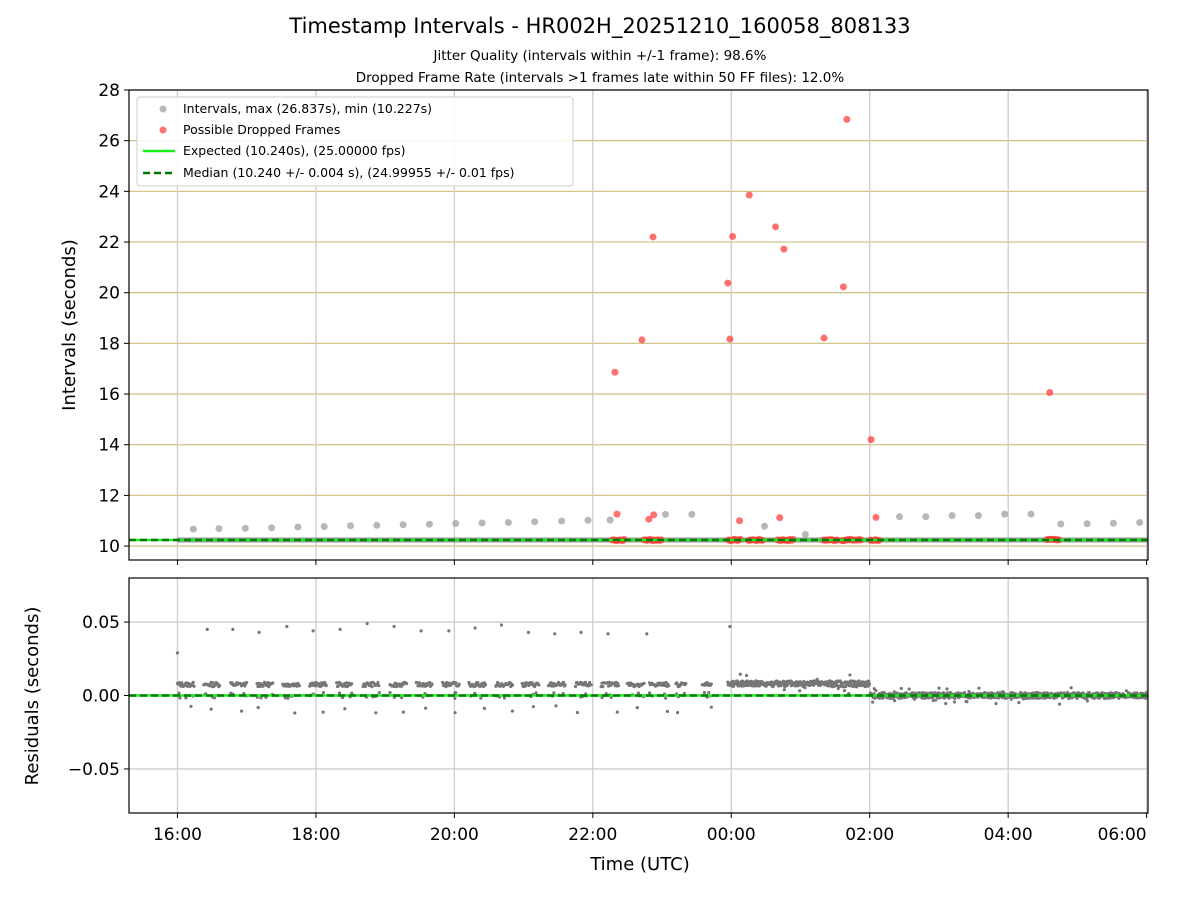 The image size is (1200, 900). Describe the element at coordinates (177, 835) in the screenshot. I see `x-tick-label: 16:00` at that location.